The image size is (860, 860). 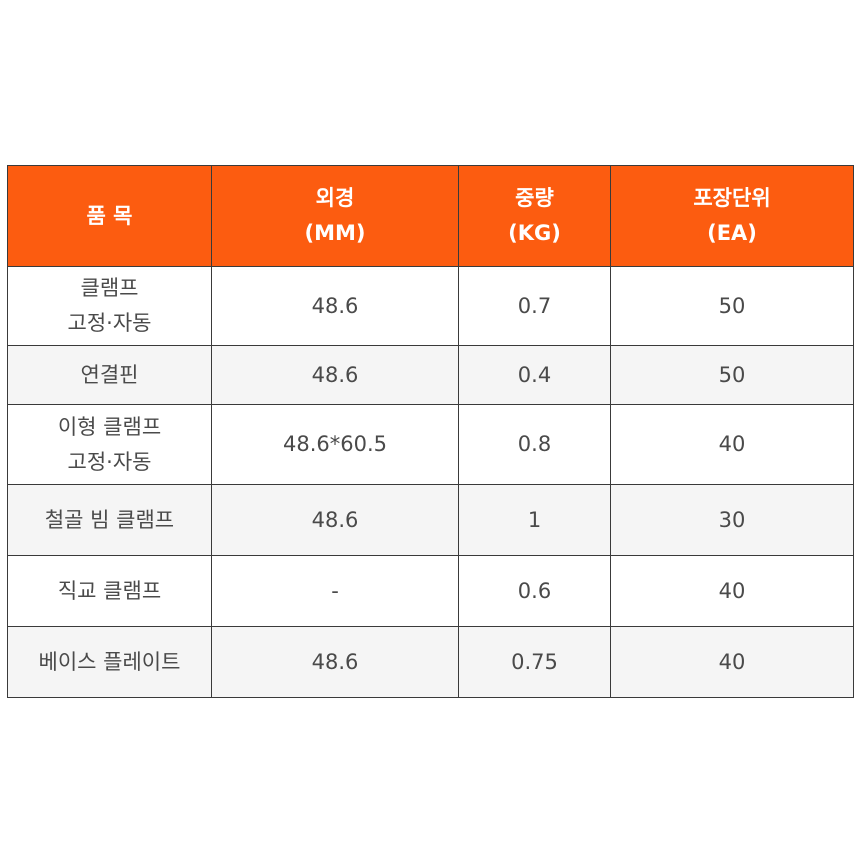 I want to click on table-row: 이형 클램프 고정·자동 48.6*60.5 0.8 40, so click(x=430, y=444).